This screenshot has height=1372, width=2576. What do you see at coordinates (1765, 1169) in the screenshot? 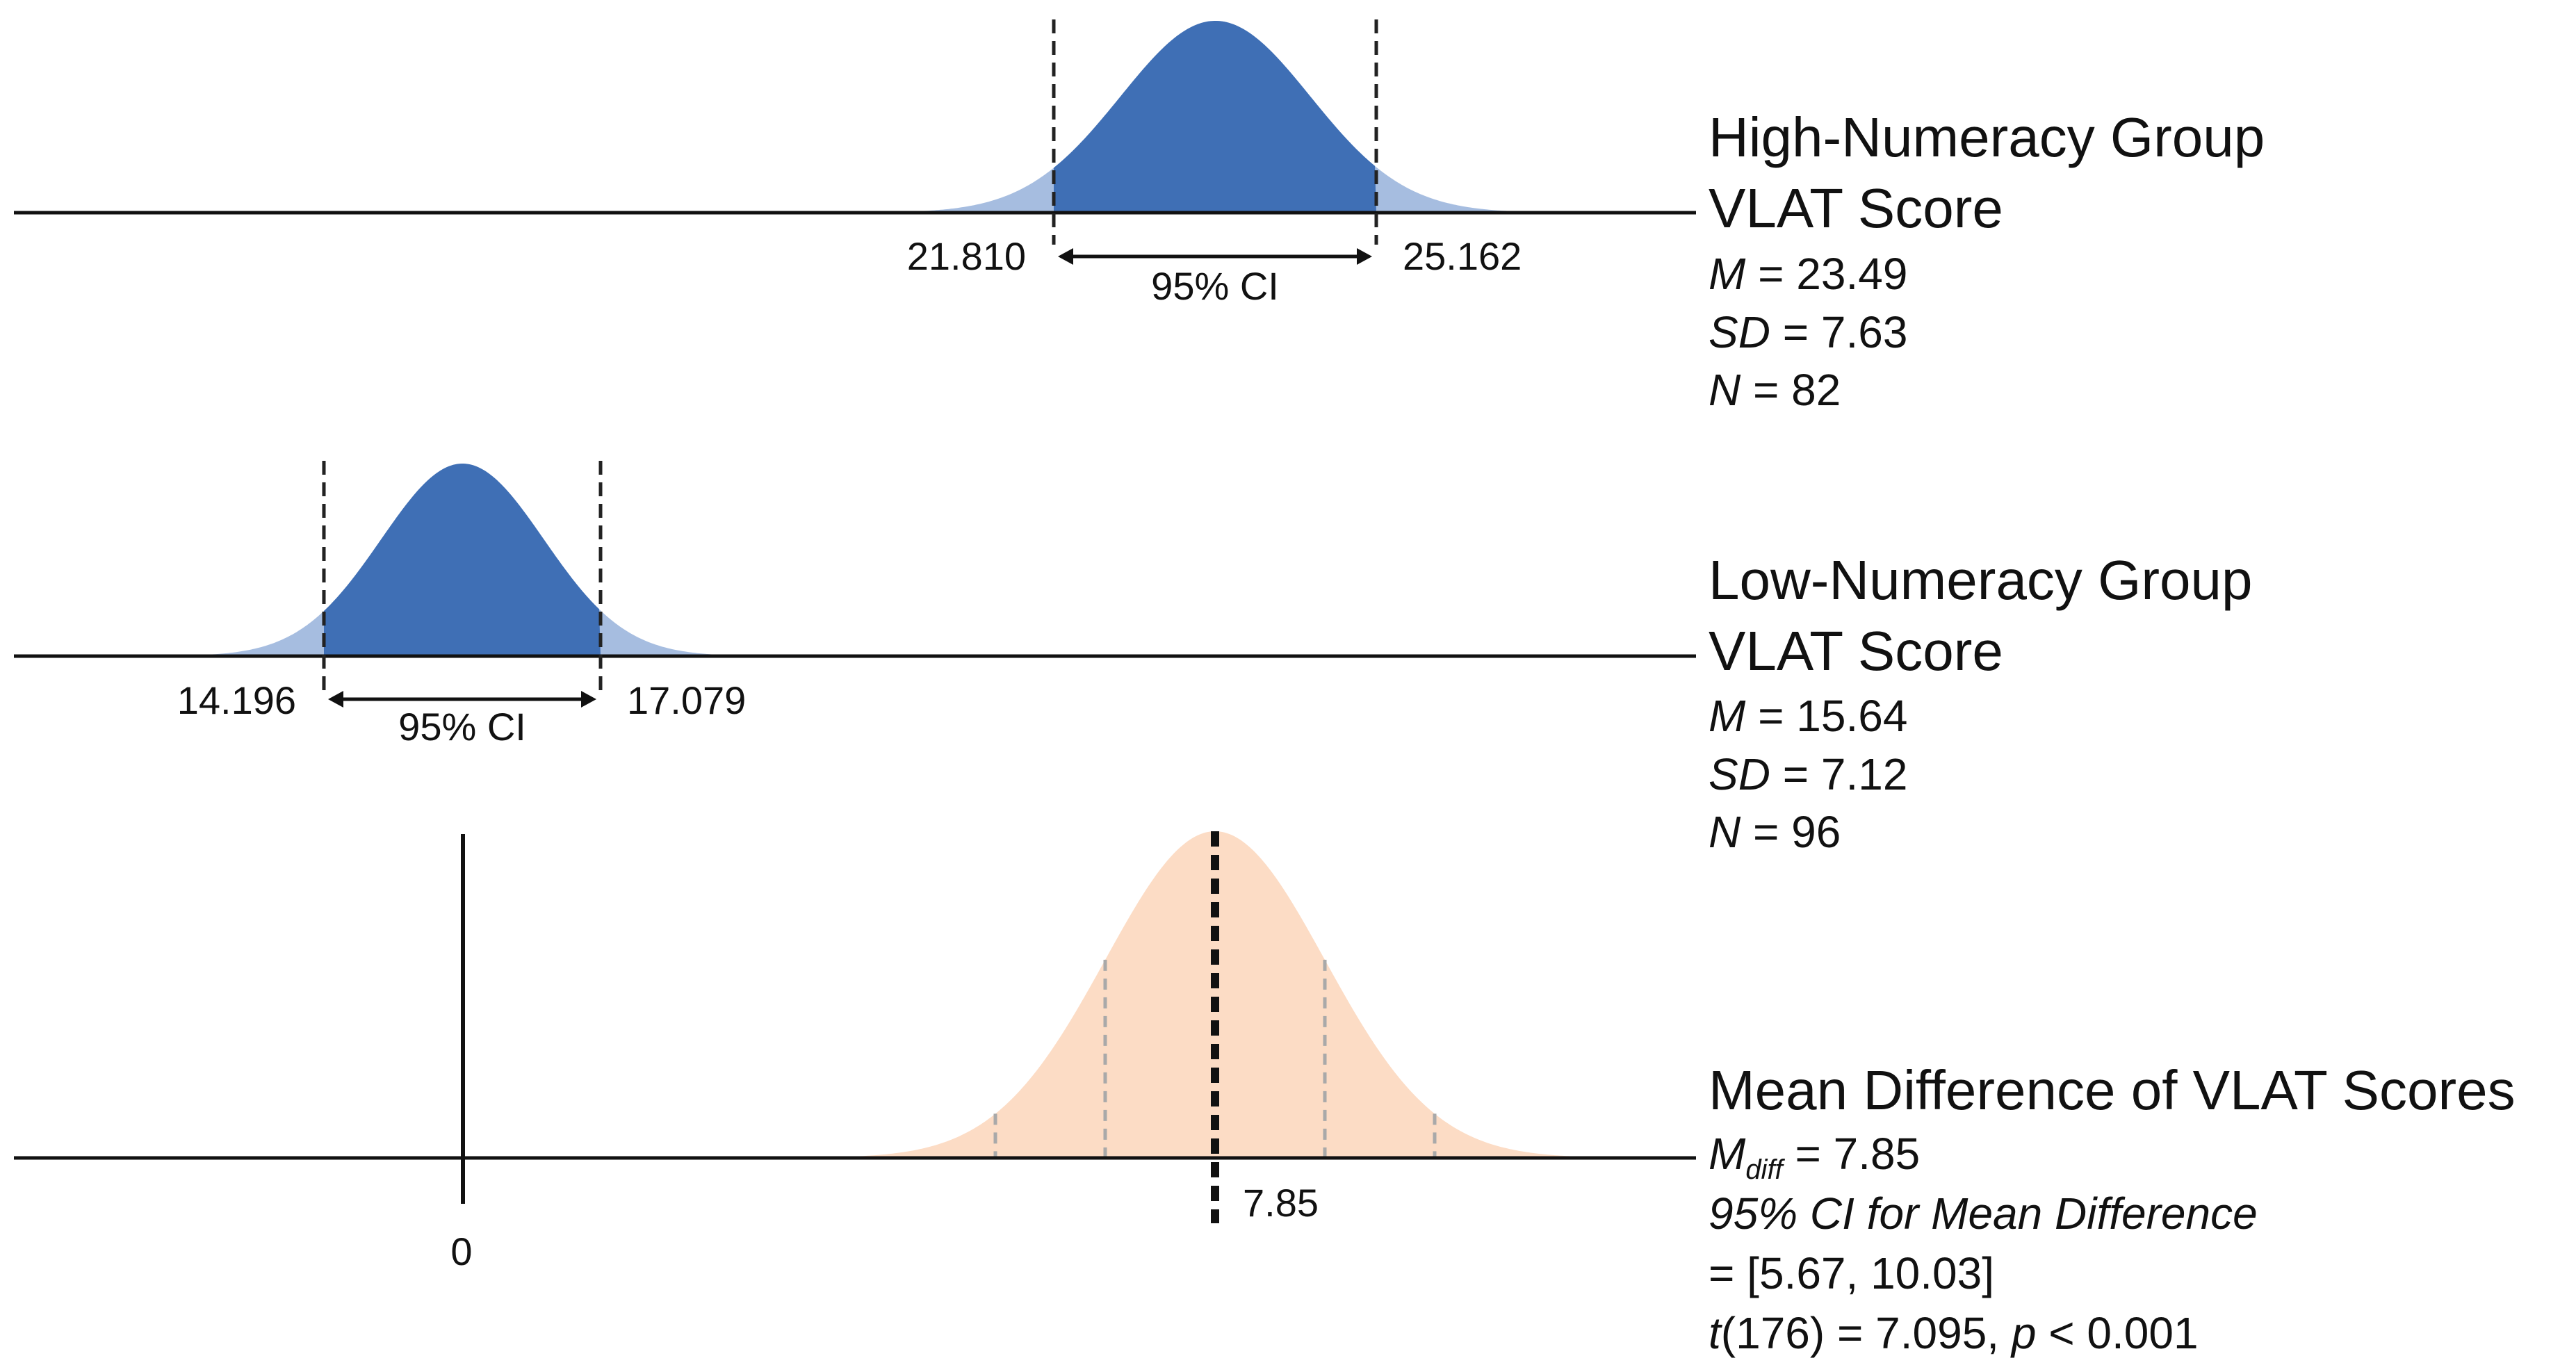
I see `diff-stat-mean-sub: diff` at bounding box center [1765, 1169].